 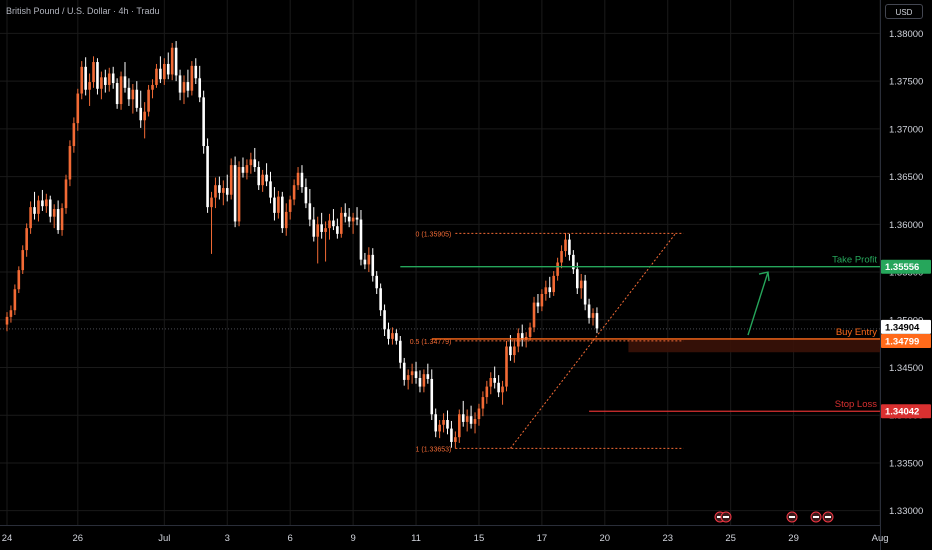 What do you see at coordinates (902, 267) in the screenshot?
I see `take-profit-tag-value: 1.35556` at bounding box center [902, 267].